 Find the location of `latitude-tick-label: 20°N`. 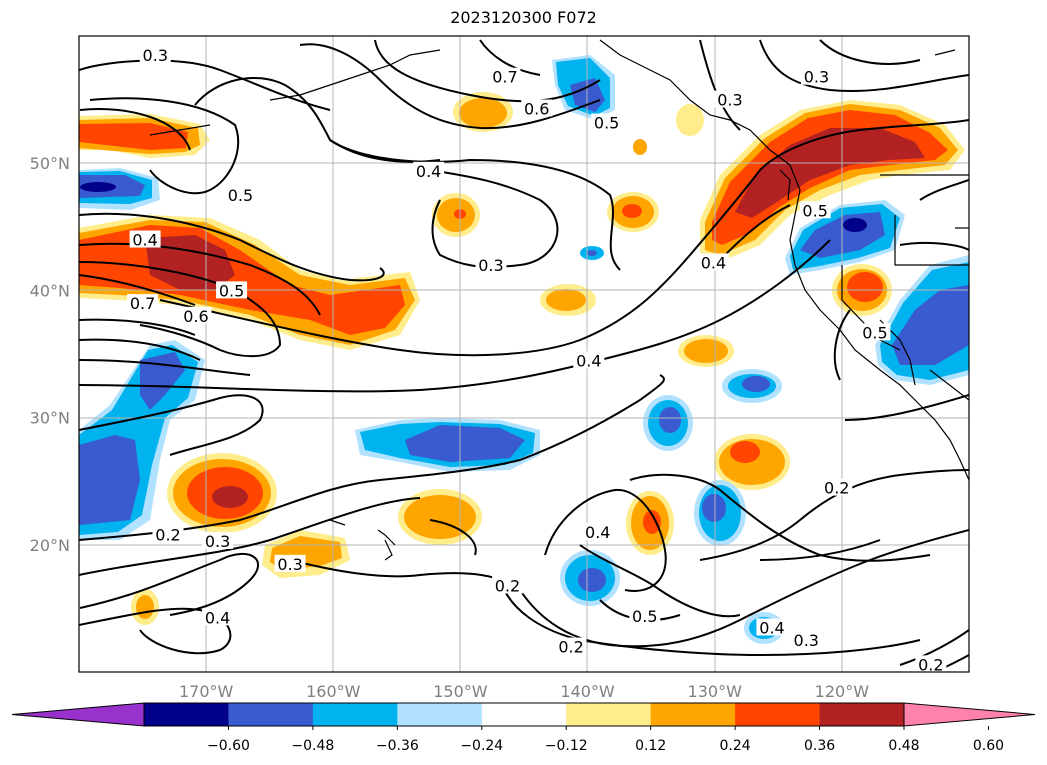

latitude-tick-label: 20°N is located at coordinates (50, 545).